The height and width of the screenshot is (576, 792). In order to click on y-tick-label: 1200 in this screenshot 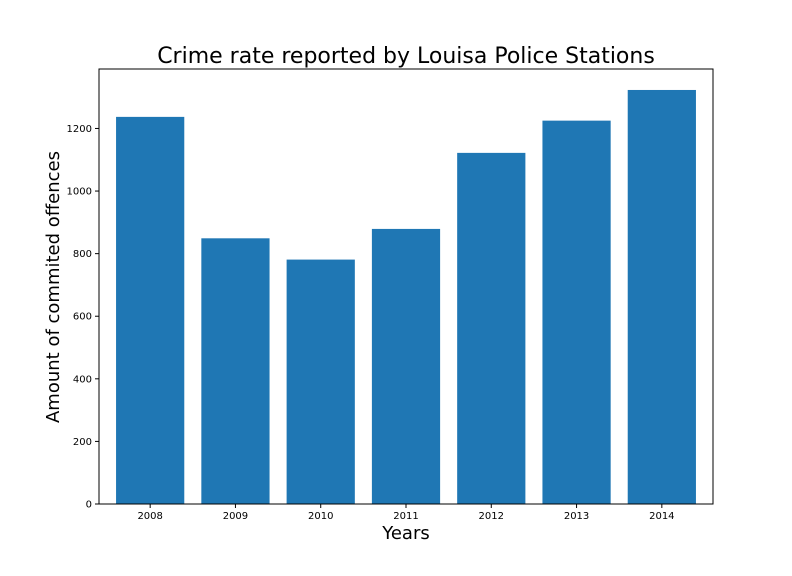, I will do `click(79, 129)`.